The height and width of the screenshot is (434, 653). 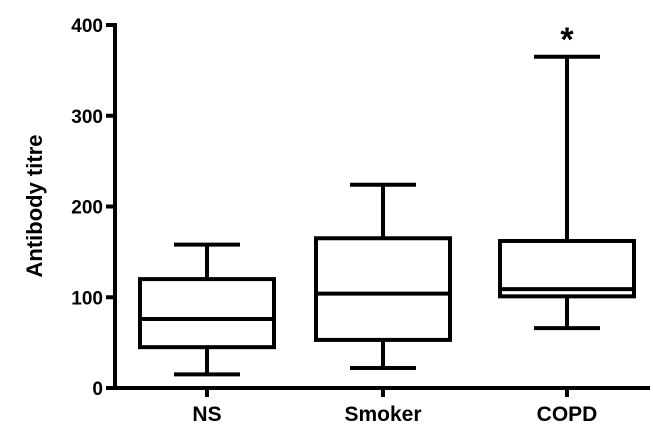 What do you see at coordinates (87, 117) in the screenshot?
I see `y-tick-label: 300` at bounding box center [87, 117].